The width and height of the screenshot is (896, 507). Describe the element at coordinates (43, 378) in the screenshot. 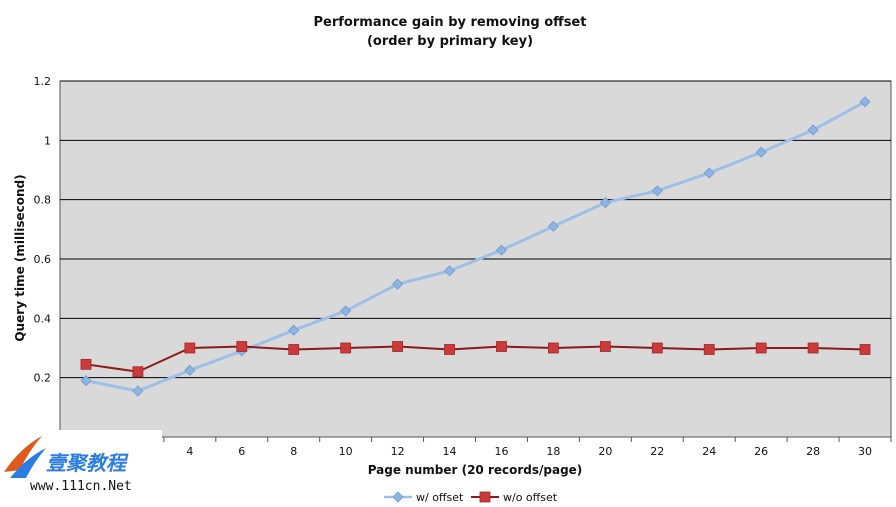

I see `y-tick-label: 0.2` at that location.